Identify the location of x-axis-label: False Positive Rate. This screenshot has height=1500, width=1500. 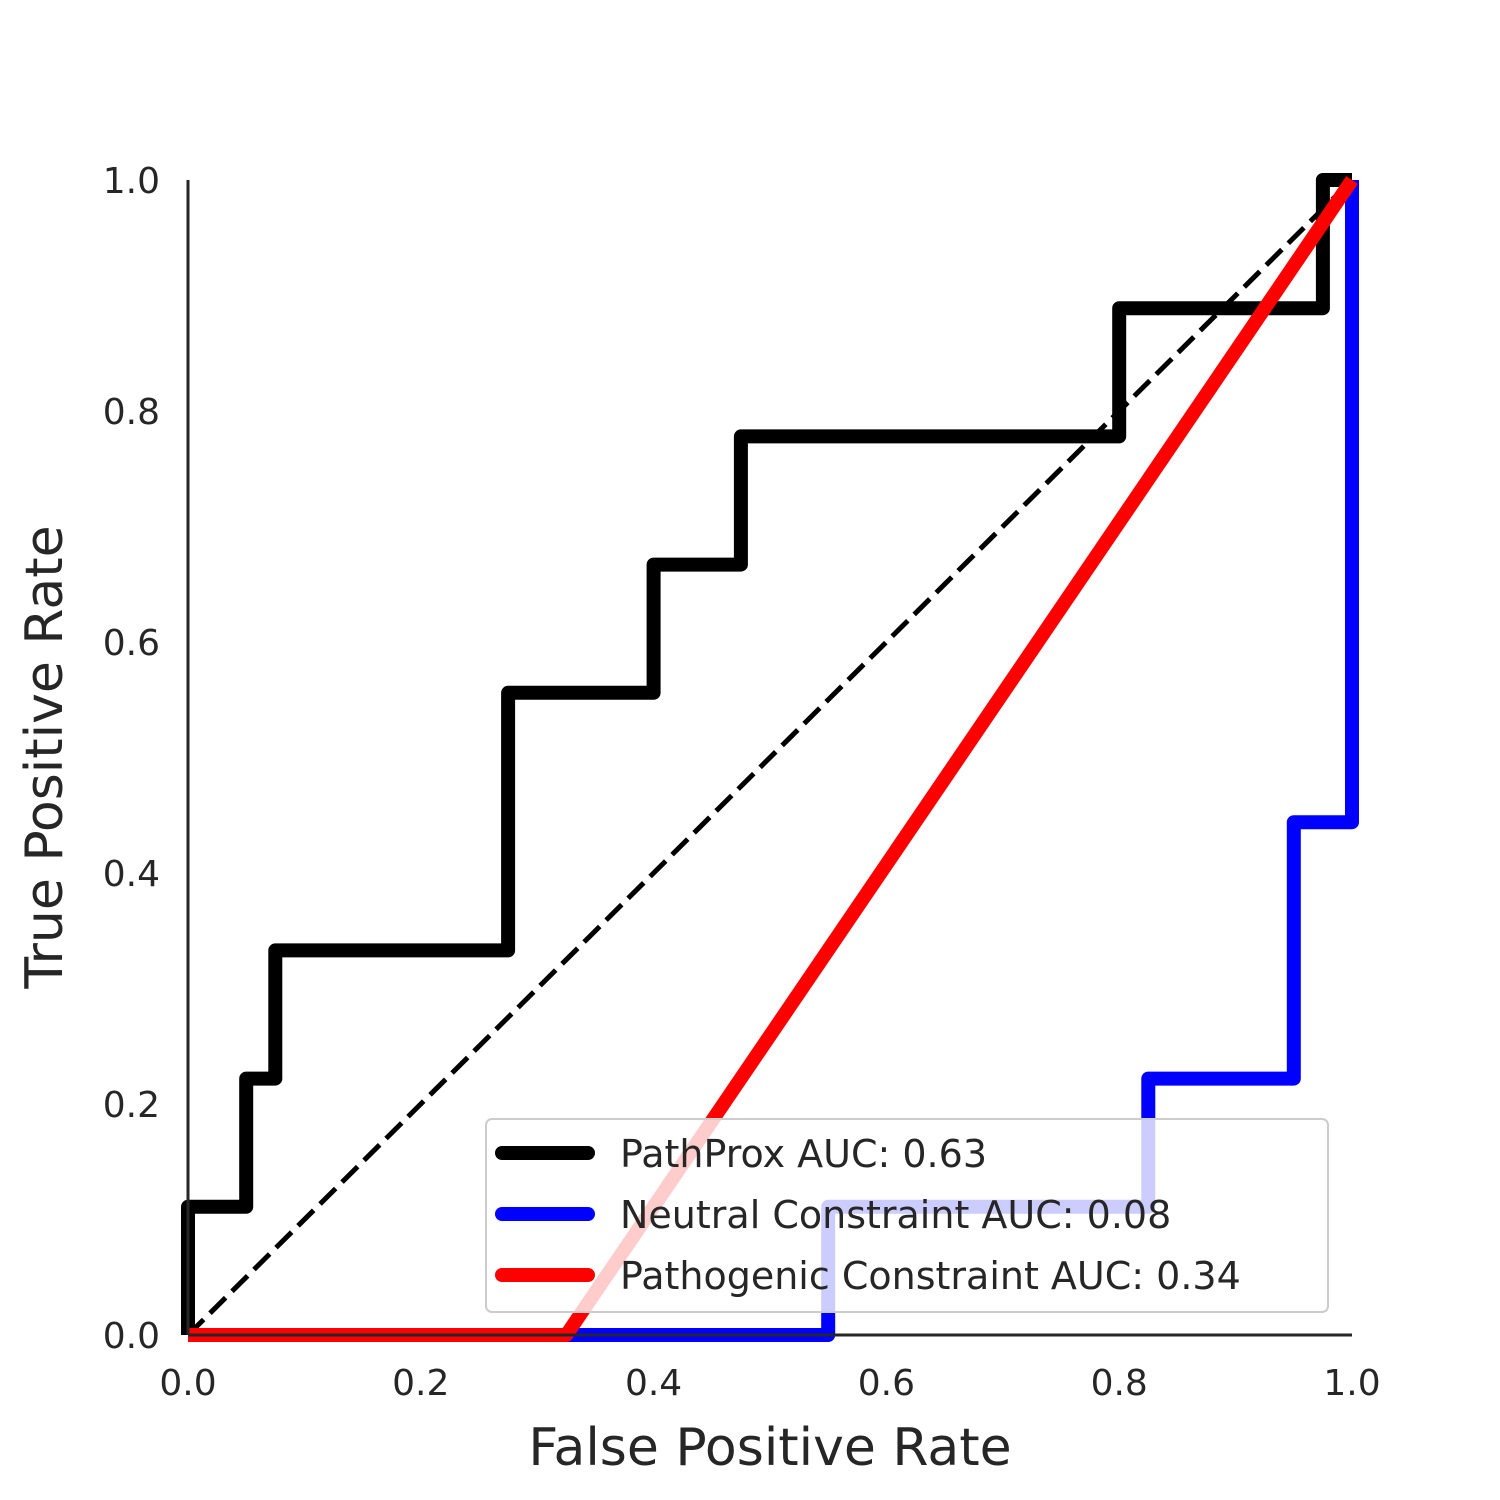
(769, 1448).